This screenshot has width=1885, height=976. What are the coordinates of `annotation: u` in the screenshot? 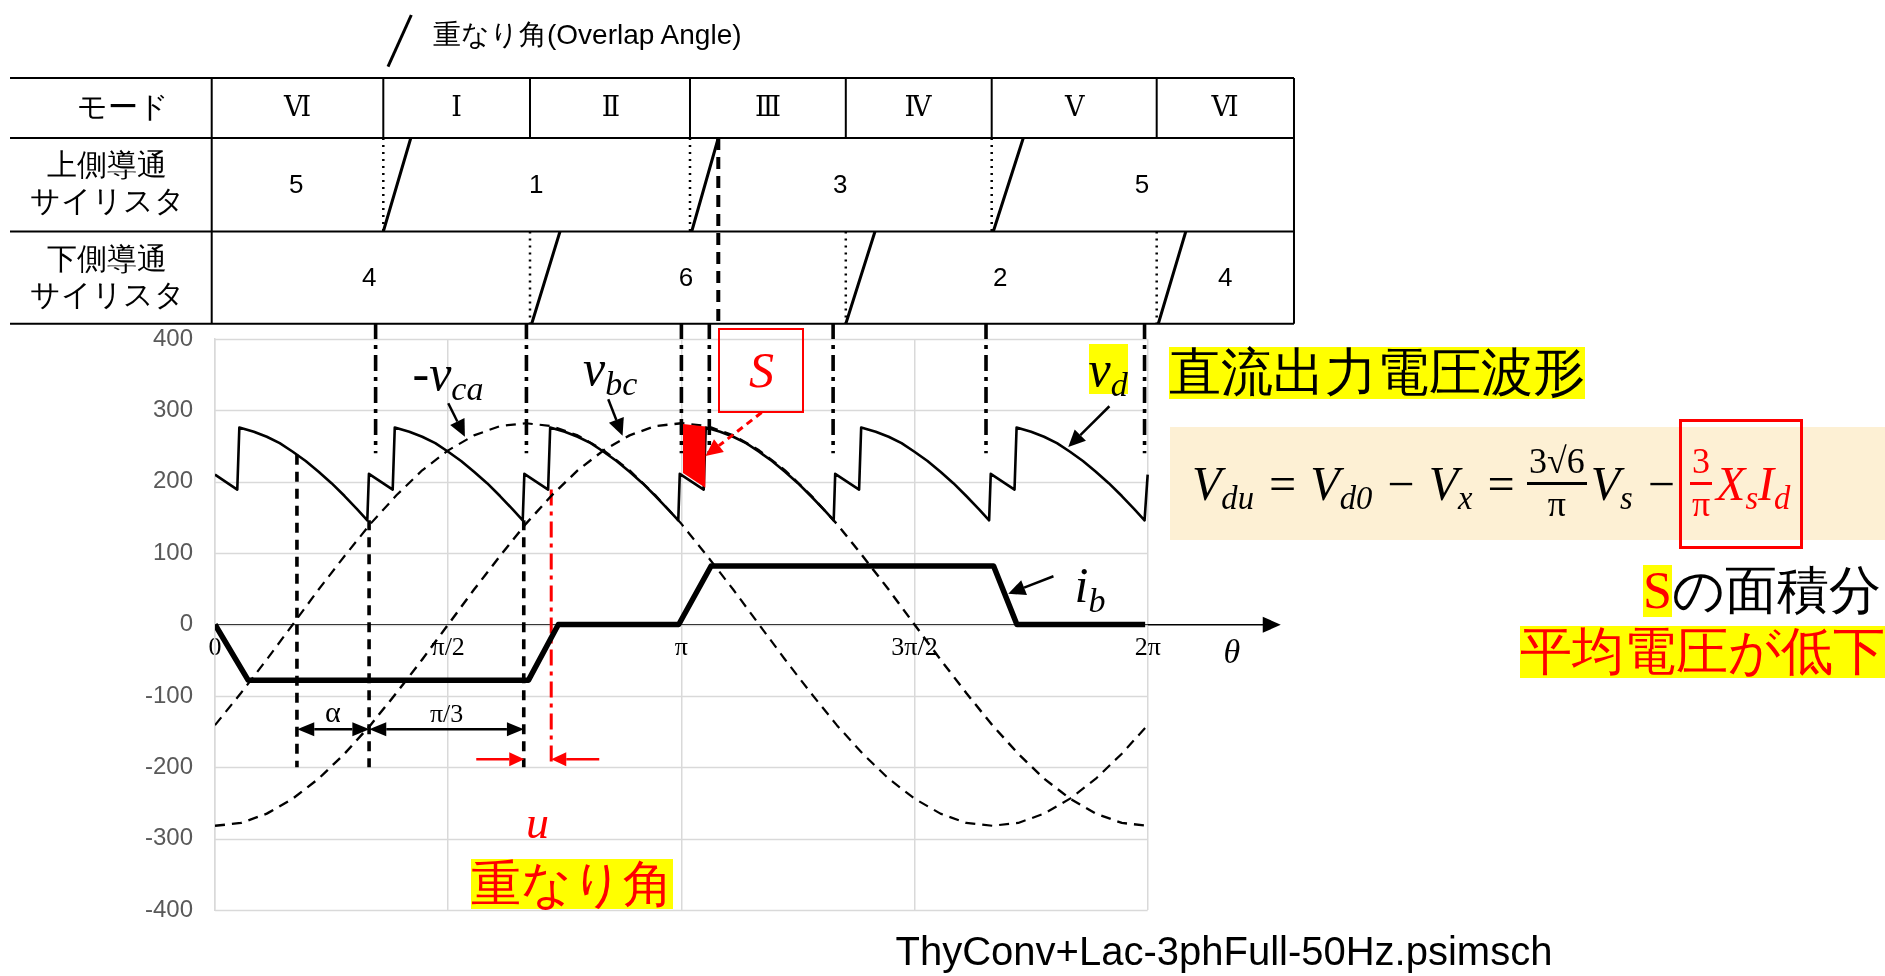 It's located at (537, 823).